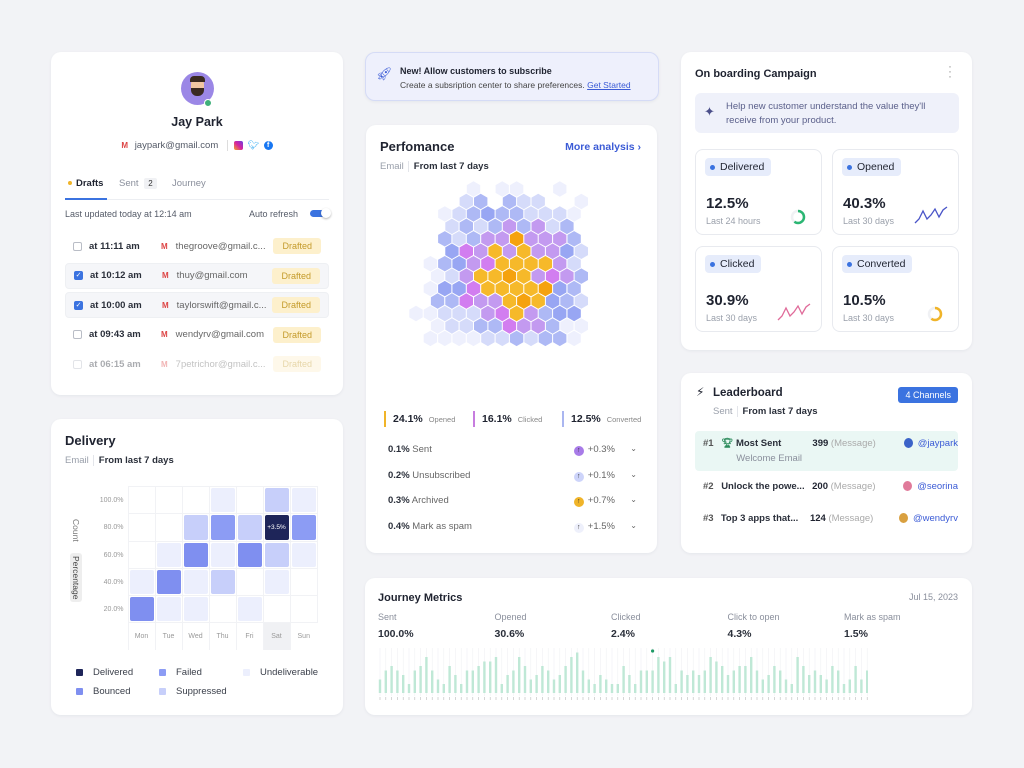  I want to click on get-started-link: Get Started, so click(609, 85).